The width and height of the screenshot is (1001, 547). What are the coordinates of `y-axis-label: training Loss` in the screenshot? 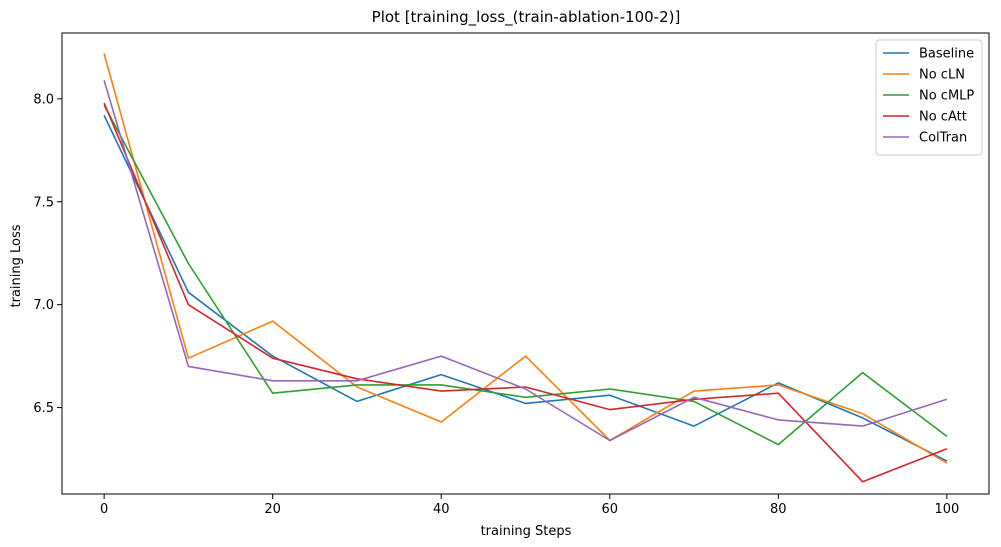 It's located at (16, 265).